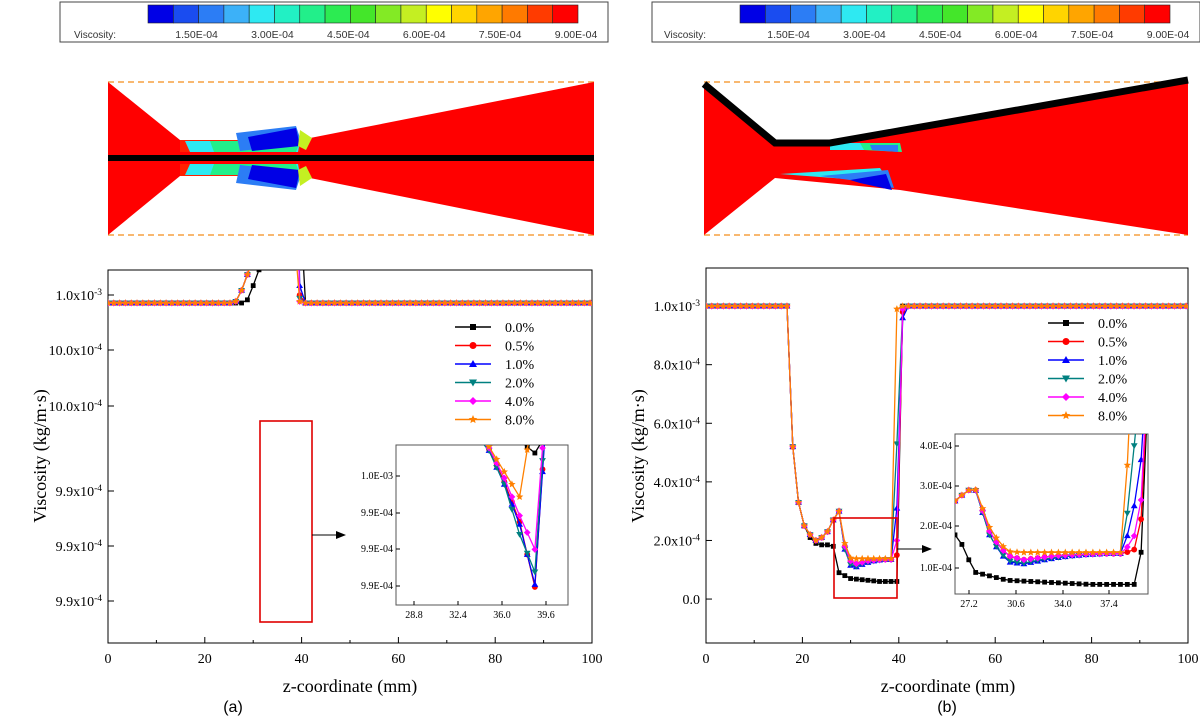  I want to click on colorbar-tick: 4.50E-04, so click(348, 35).